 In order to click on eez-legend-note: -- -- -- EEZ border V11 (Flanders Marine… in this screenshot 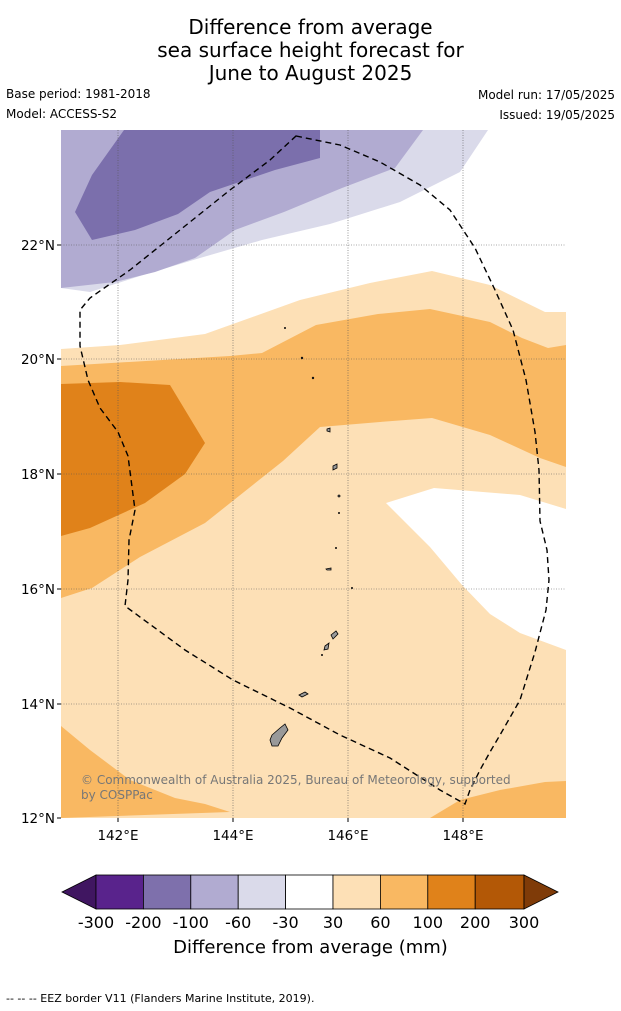, I will do `click(160, 998)`.